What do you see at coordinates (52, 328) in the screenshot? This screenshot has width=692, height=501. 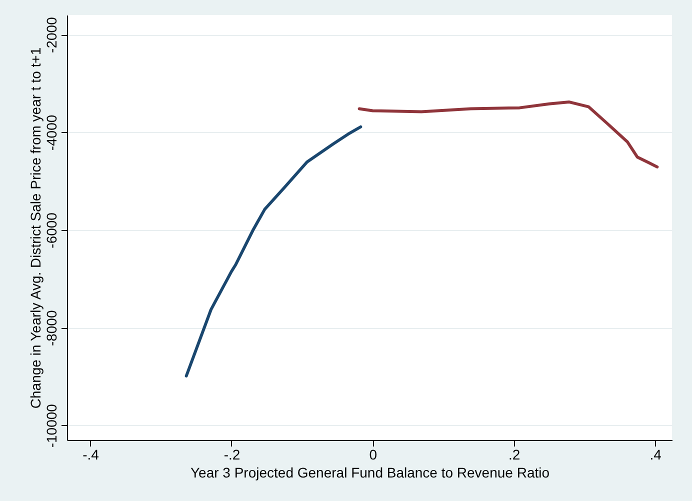 I see `y-tick-label: -8000` at bounding box center [52, 328].